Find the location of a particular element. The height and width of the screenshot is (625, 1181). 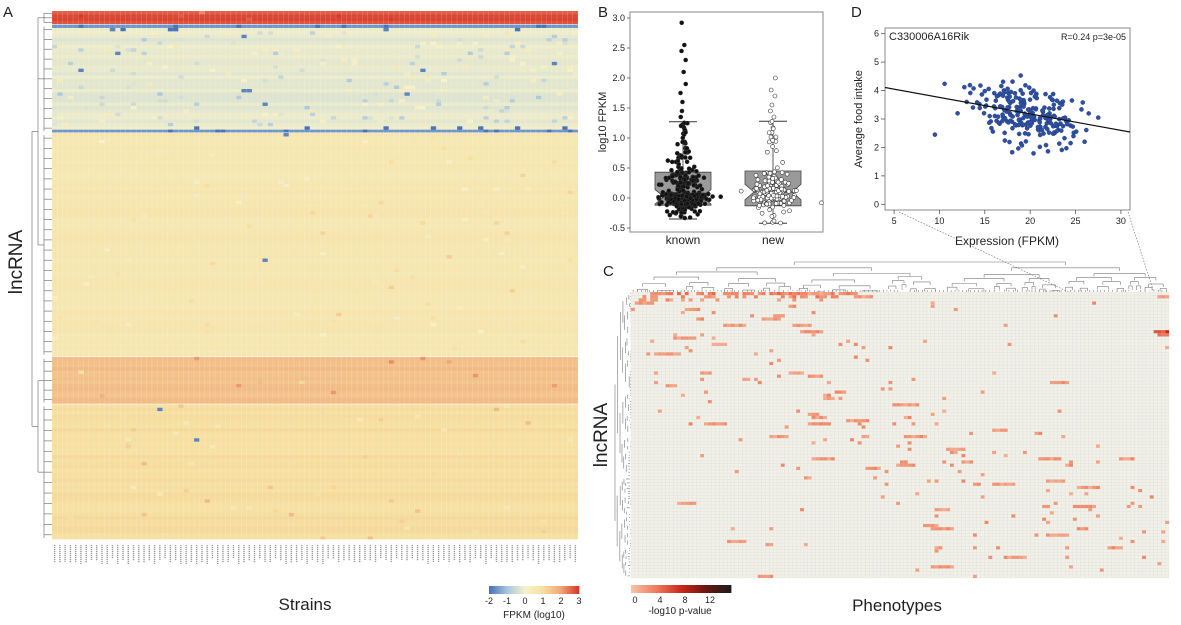

panel-label-a: A is located at coordinates (8, 12).